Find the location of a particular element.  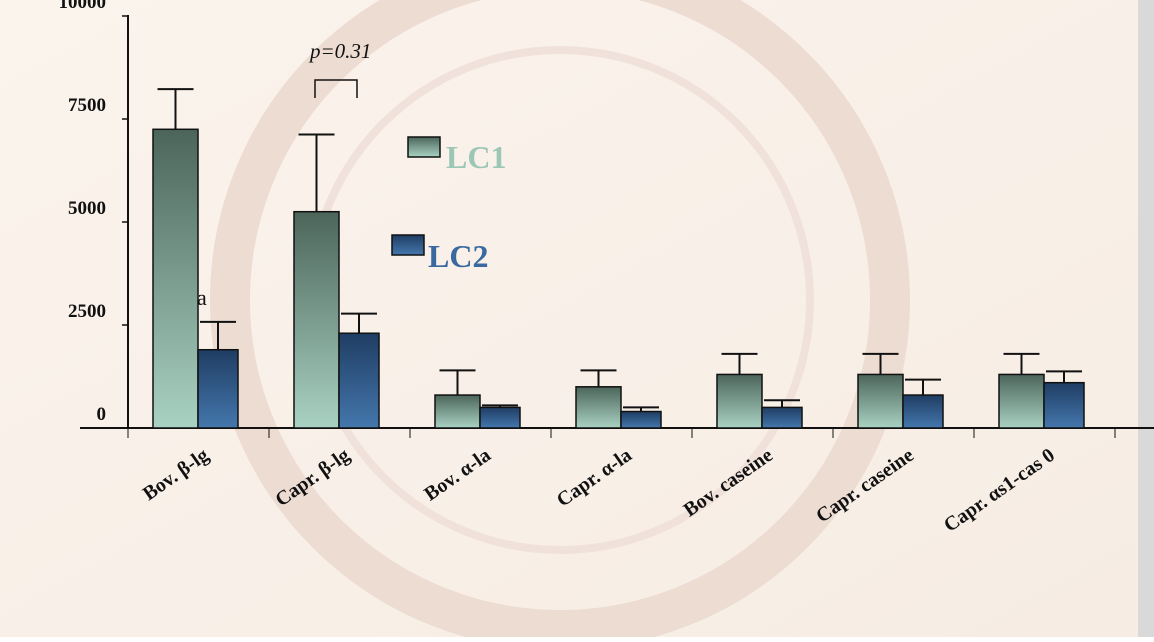

y-tick-label: 0 is located at coordinates (102, 414).